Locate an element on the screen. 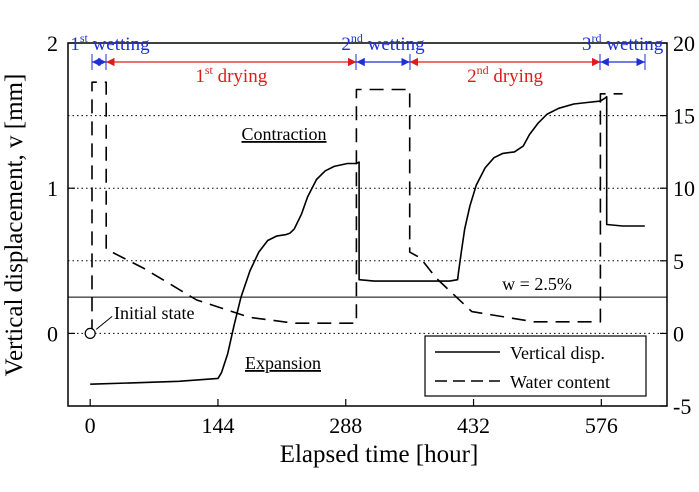  phase-label-drying: 2nd drying is located at coordinates (505, 75).